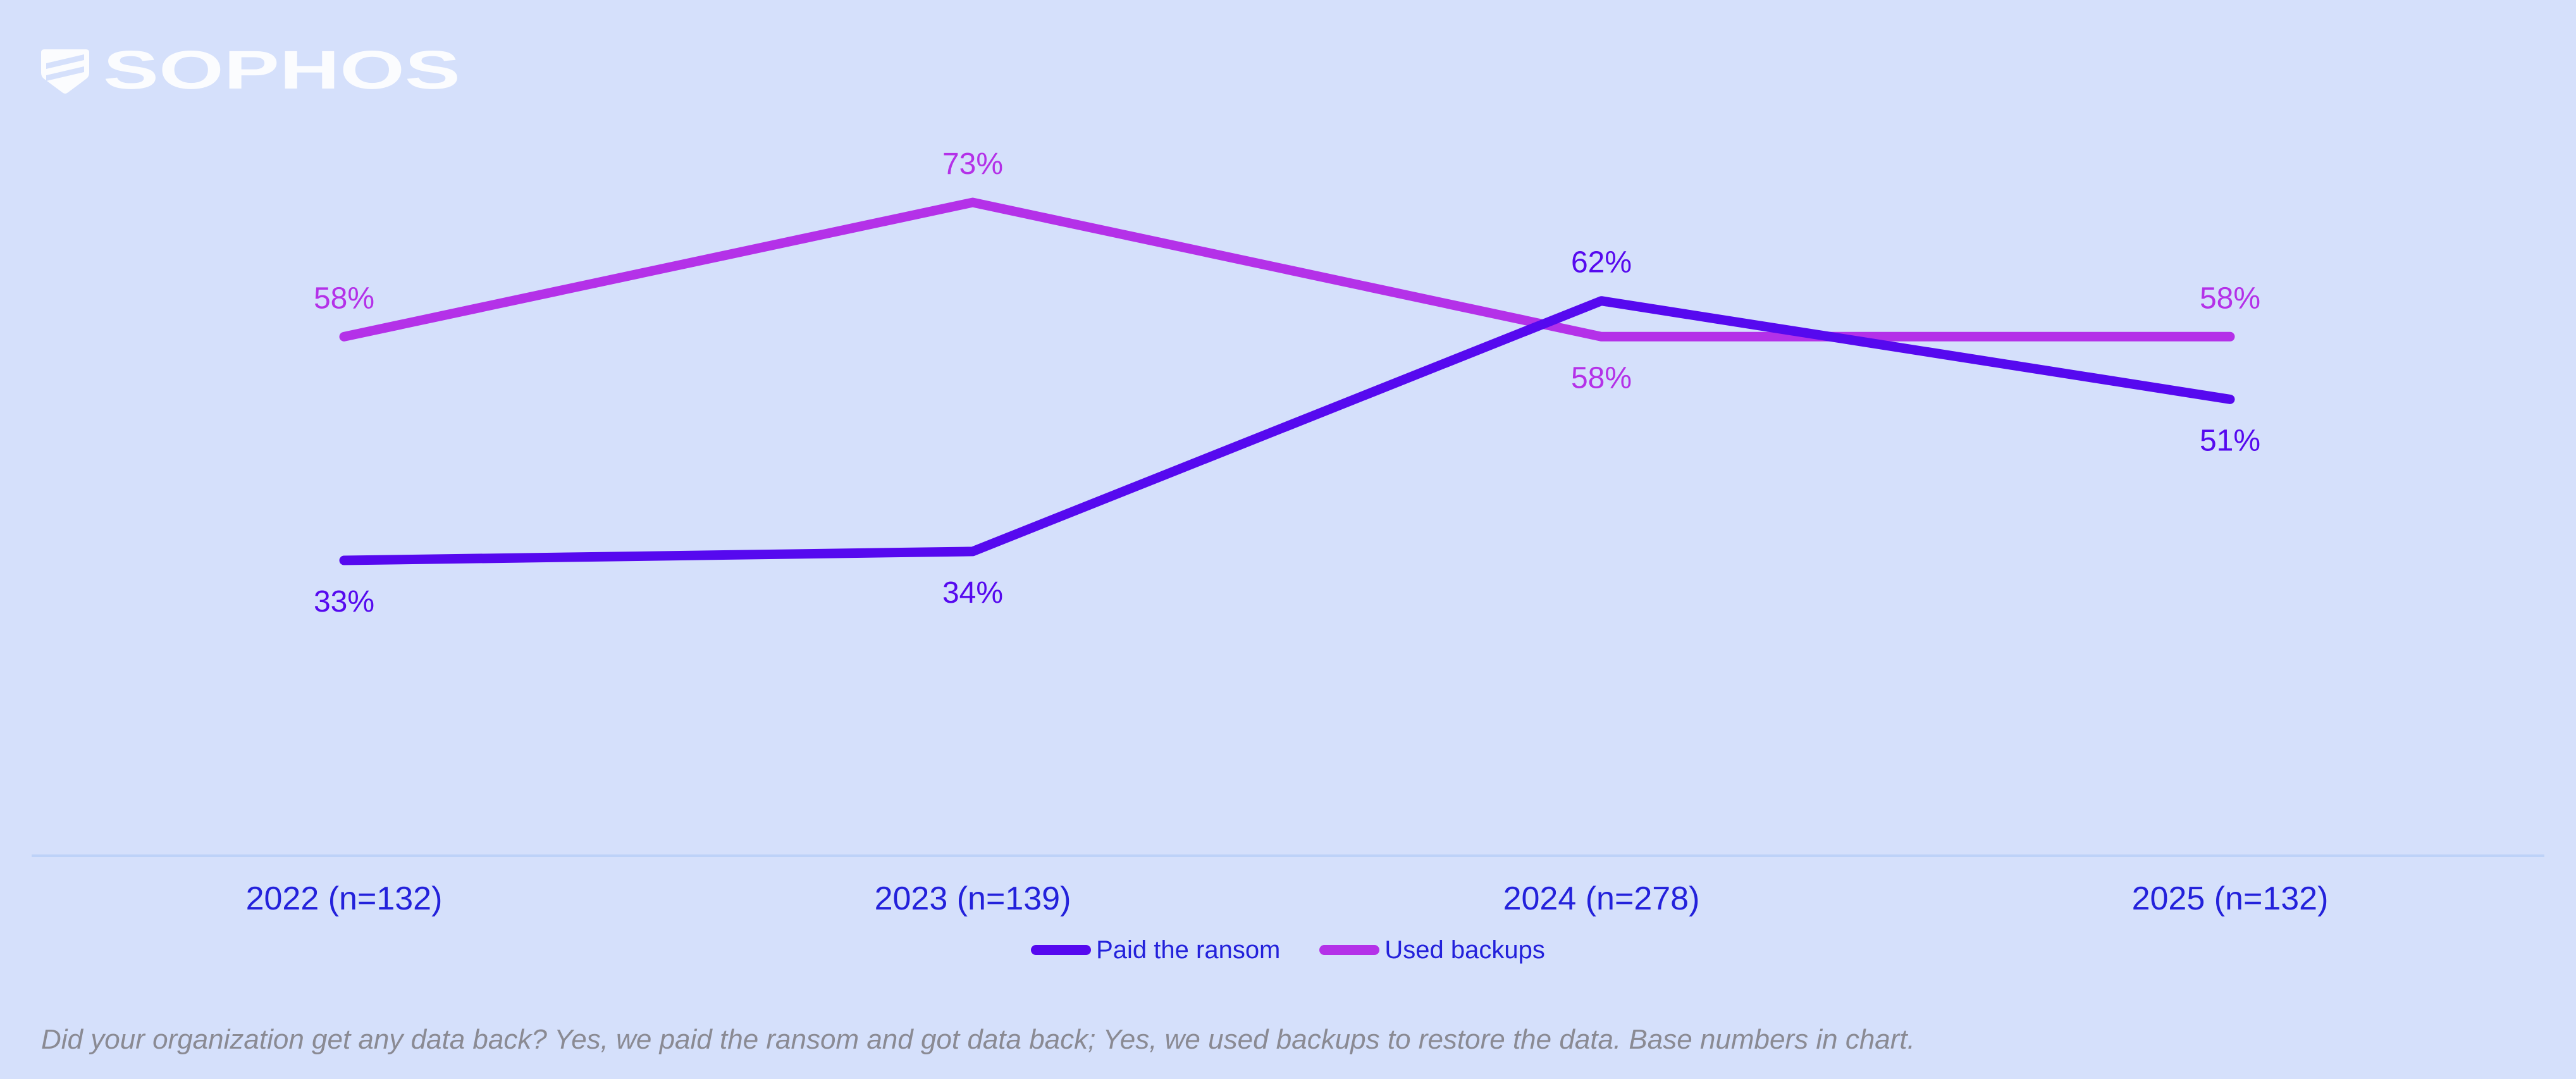  I want to click on data-label-used-backups-2024: 58%, so click(1601, 378).